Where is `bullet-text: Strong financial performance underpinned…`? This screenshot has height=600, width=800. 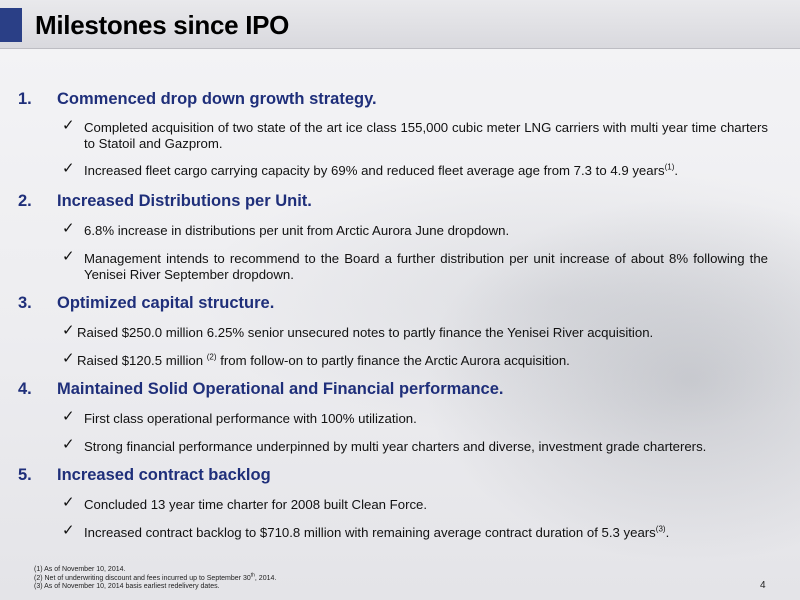
bullet-text: Strong financial performance underpinned… is located at coordinates (395, 446).